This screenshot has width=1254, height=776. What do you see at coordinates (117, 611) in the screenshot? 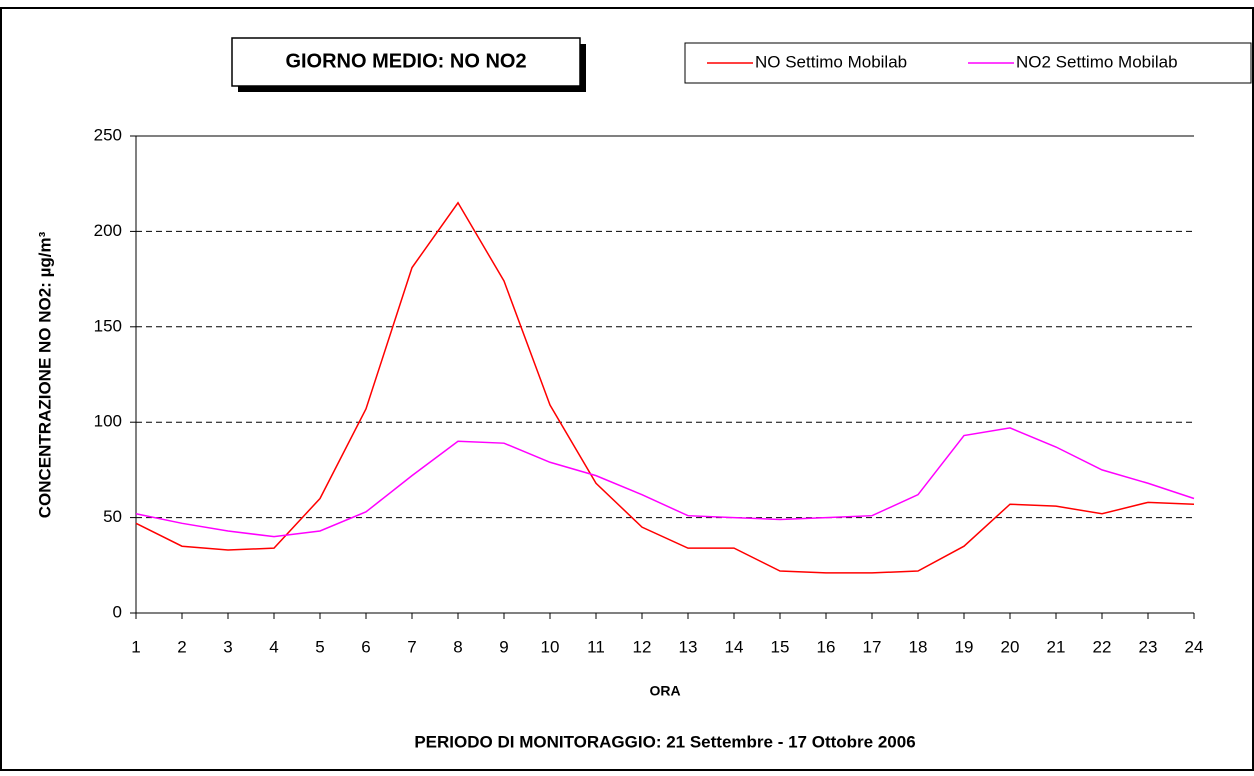
I see `y-tick-label: 0` at bounding box center [117, 611].